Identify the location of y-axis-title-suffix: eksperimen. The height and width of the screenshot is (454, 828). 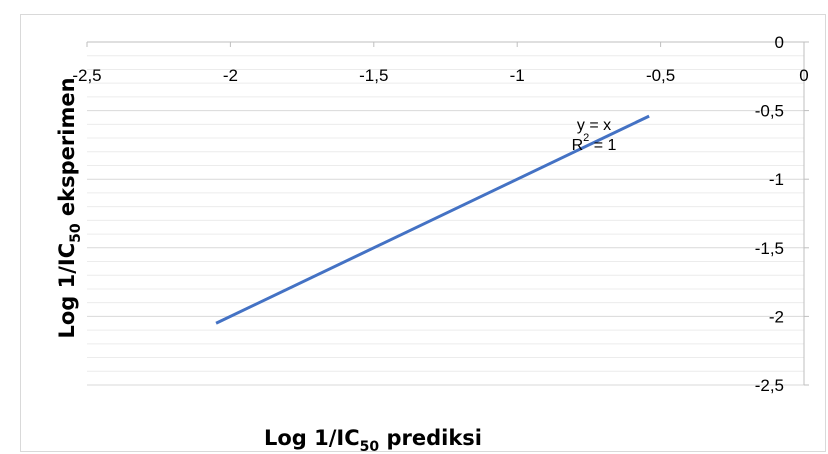
(67, 150).